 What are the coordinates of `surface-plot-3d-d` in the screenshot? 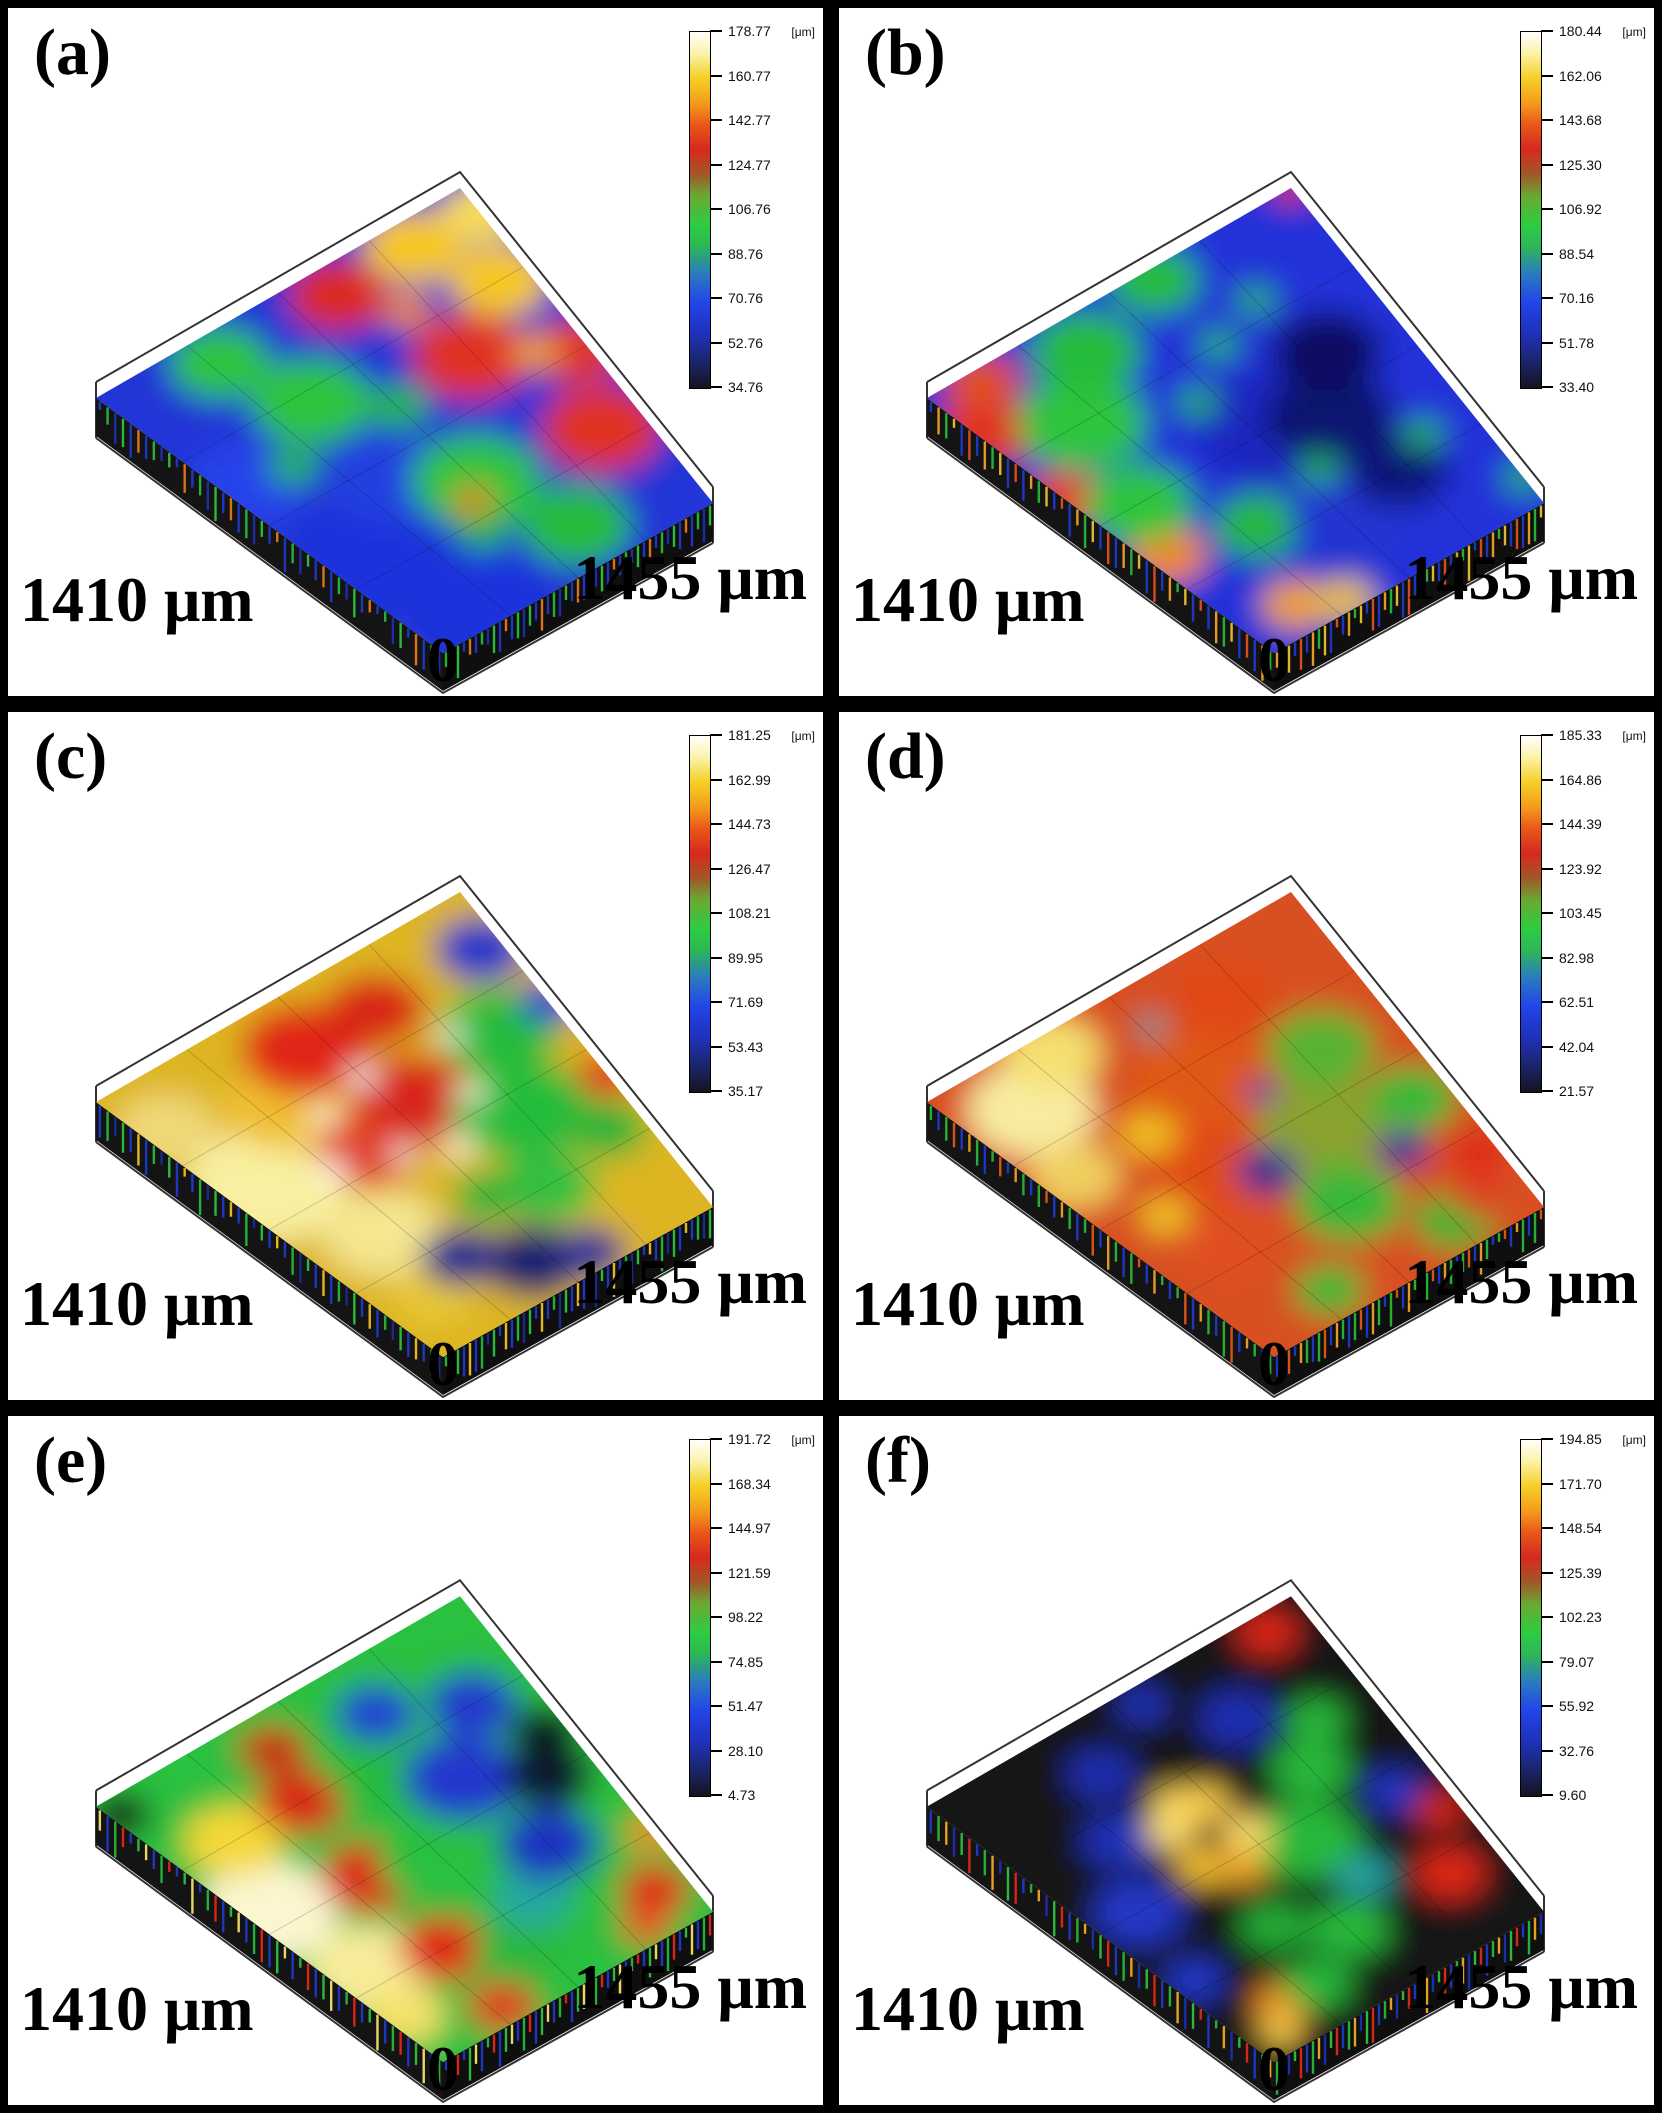 It's located at (1235, 1136).